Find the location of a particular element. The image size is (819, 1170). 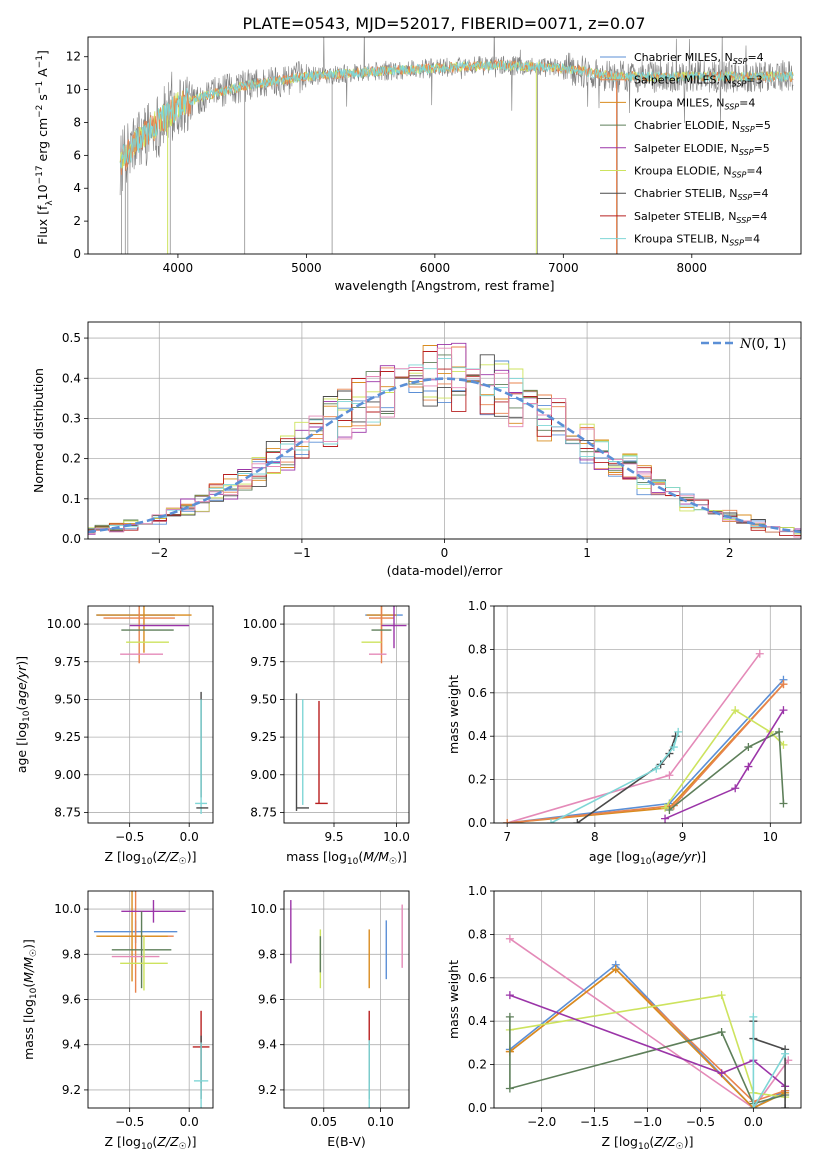

x-tick-label: 6000 is located at coordinates (435, 268).